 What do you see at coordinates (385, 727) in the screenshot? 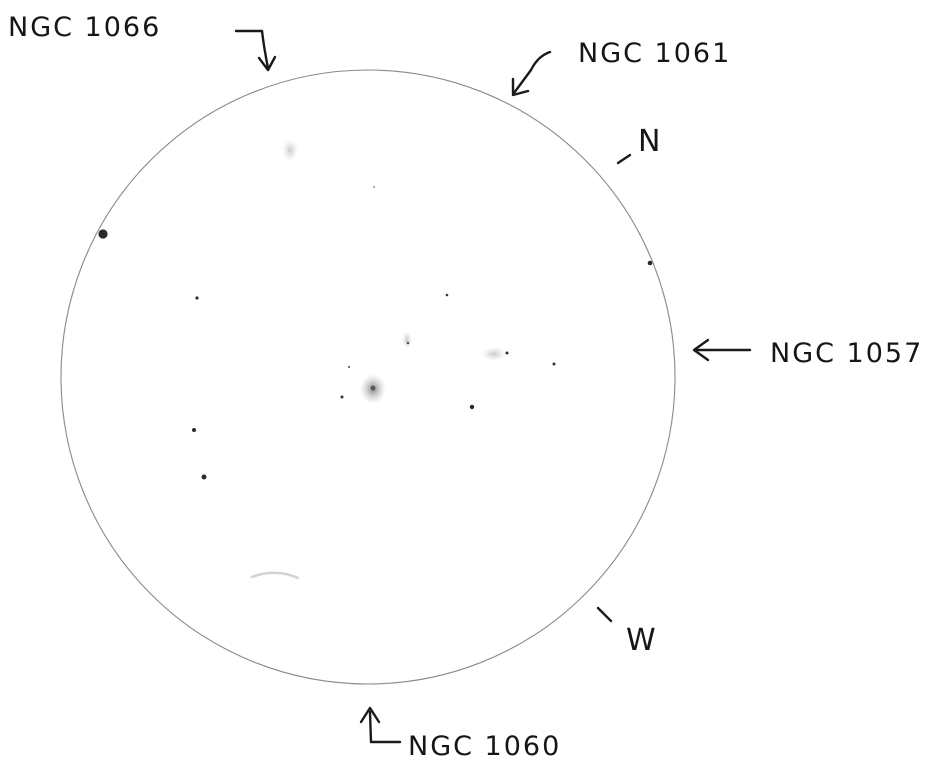
I see `arrow-ngc1060` at bounding box center [385, 727].